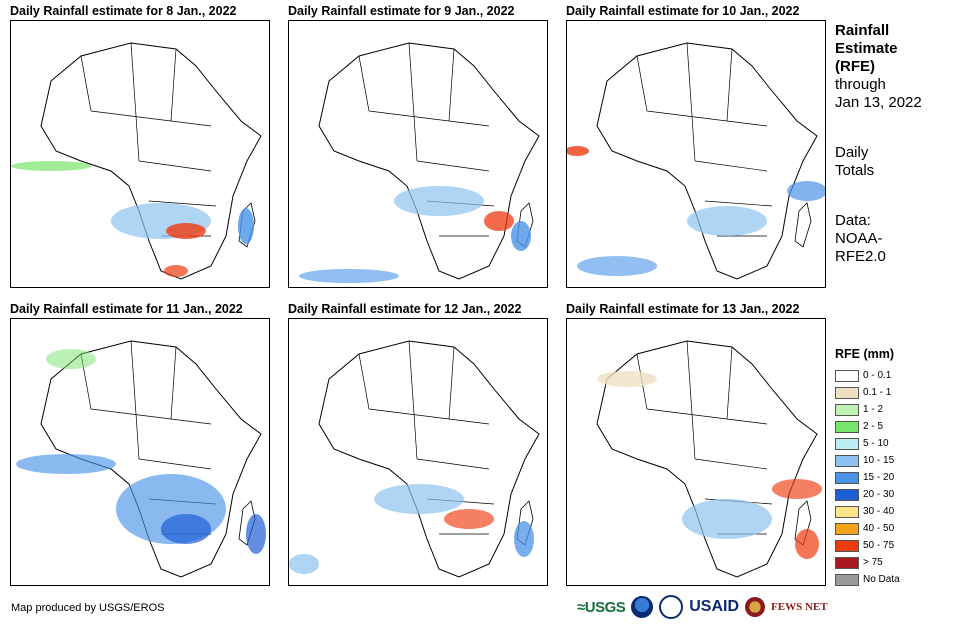 The height and width of the screenshot is (626, 967). Describe the element at coordinates (855, 170) in the screenshot. I see `totals-label: Totals` at that location.